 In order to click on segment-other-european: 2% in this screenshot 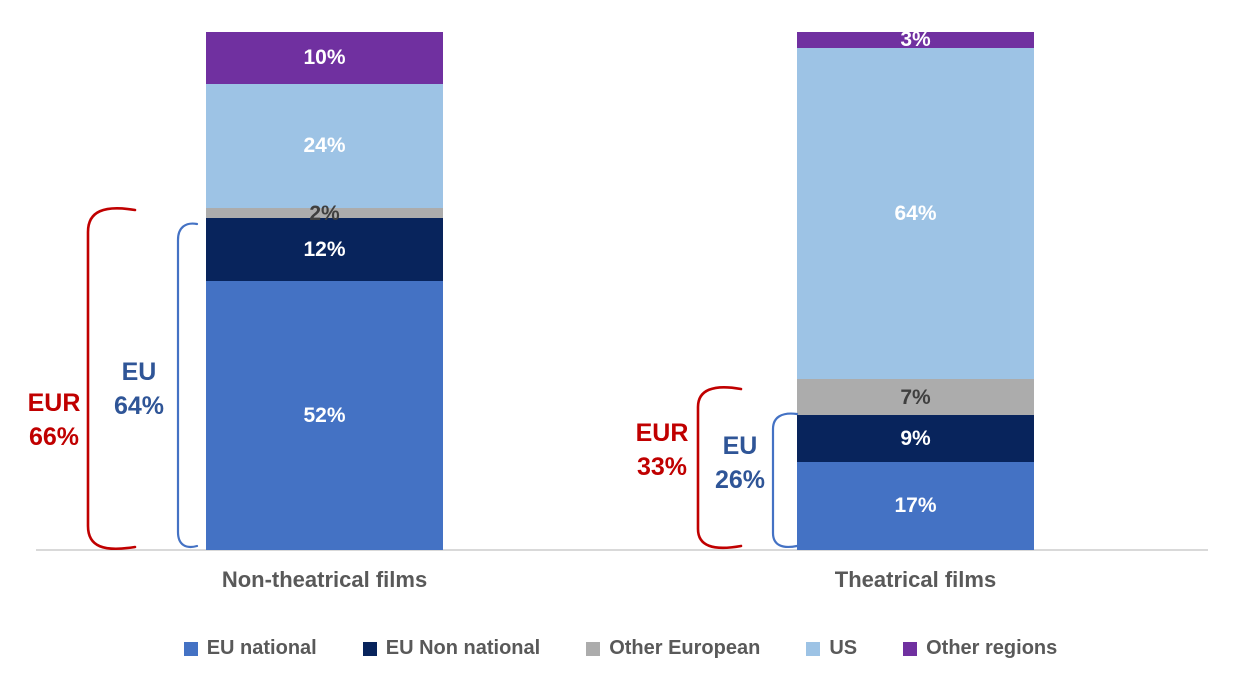, I will do `click(324, 213)`.